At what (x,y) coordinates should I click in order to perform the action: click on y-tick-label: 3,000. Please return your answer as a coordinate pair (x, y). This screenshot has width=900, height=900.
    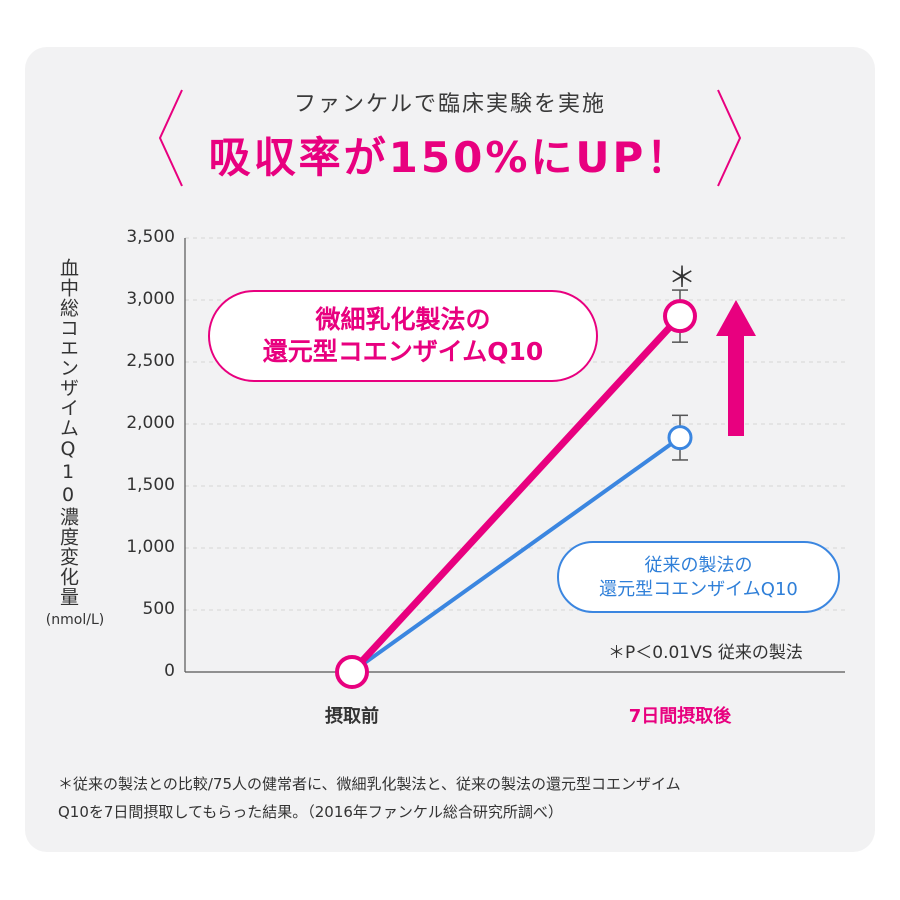
    Looking at the image, I should click on (150, 299).